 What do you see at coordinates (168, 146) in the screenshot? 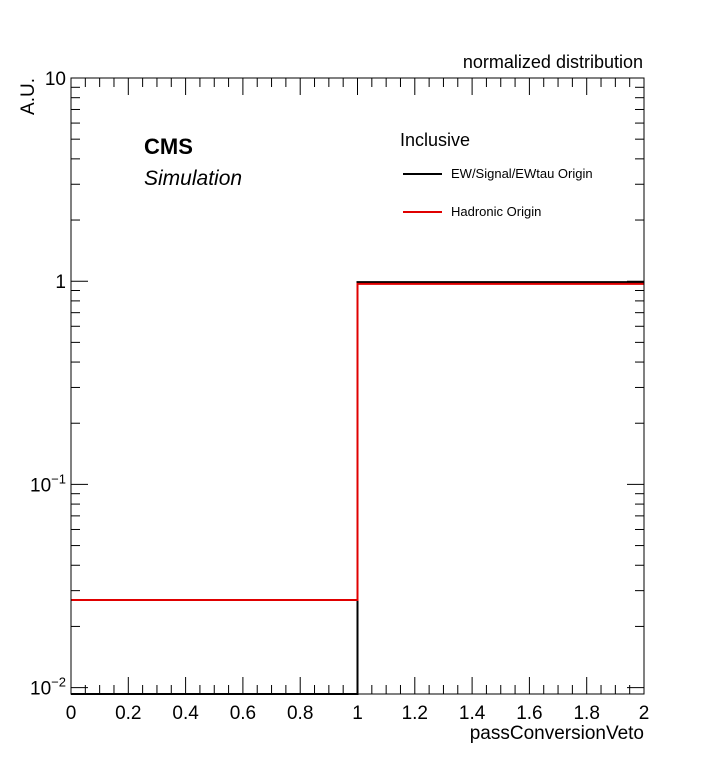
I see `cms-label: CMS` at bounding box center [168, 146].